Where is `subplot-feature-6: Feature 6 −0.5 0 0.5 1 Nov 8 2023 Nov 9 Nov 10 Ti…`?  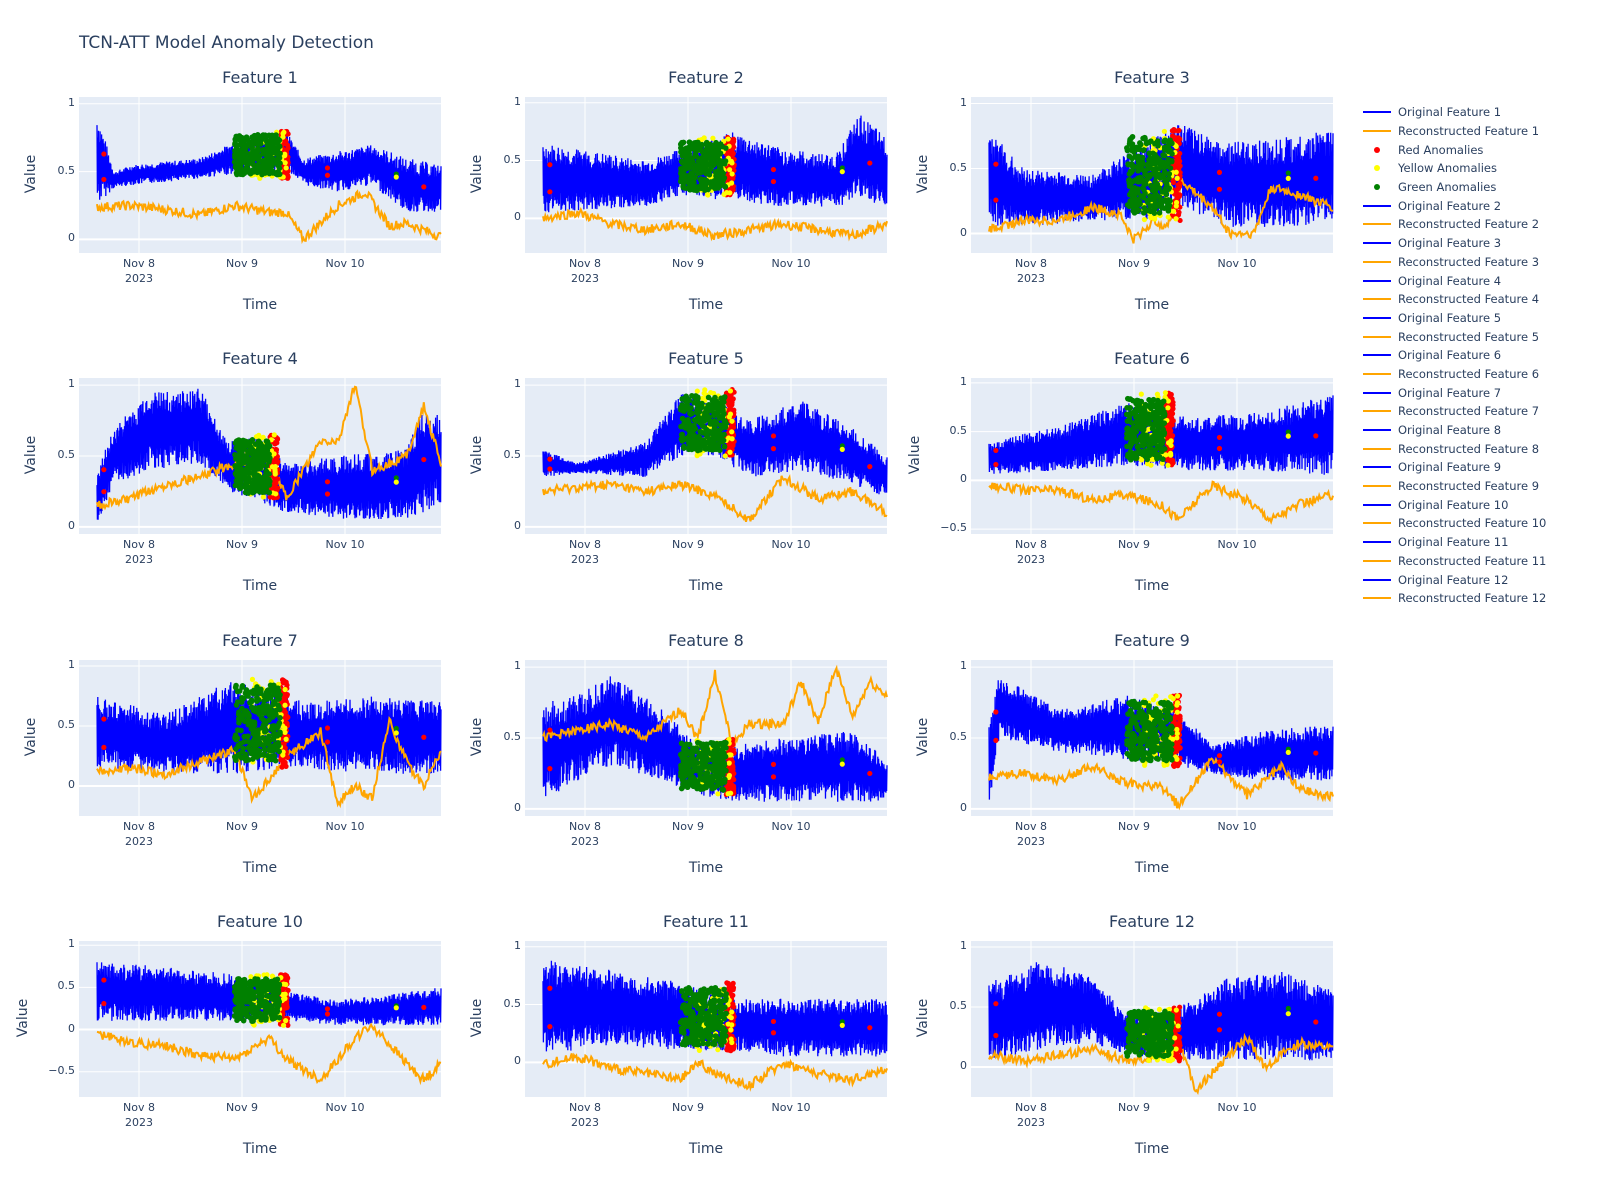
subplot-feature-6: Feature 6 −0.5 0 0.5 1 Nov 8 2023 Nov 9 Nov 10 Ti… is located at coordinates (1120, 471).